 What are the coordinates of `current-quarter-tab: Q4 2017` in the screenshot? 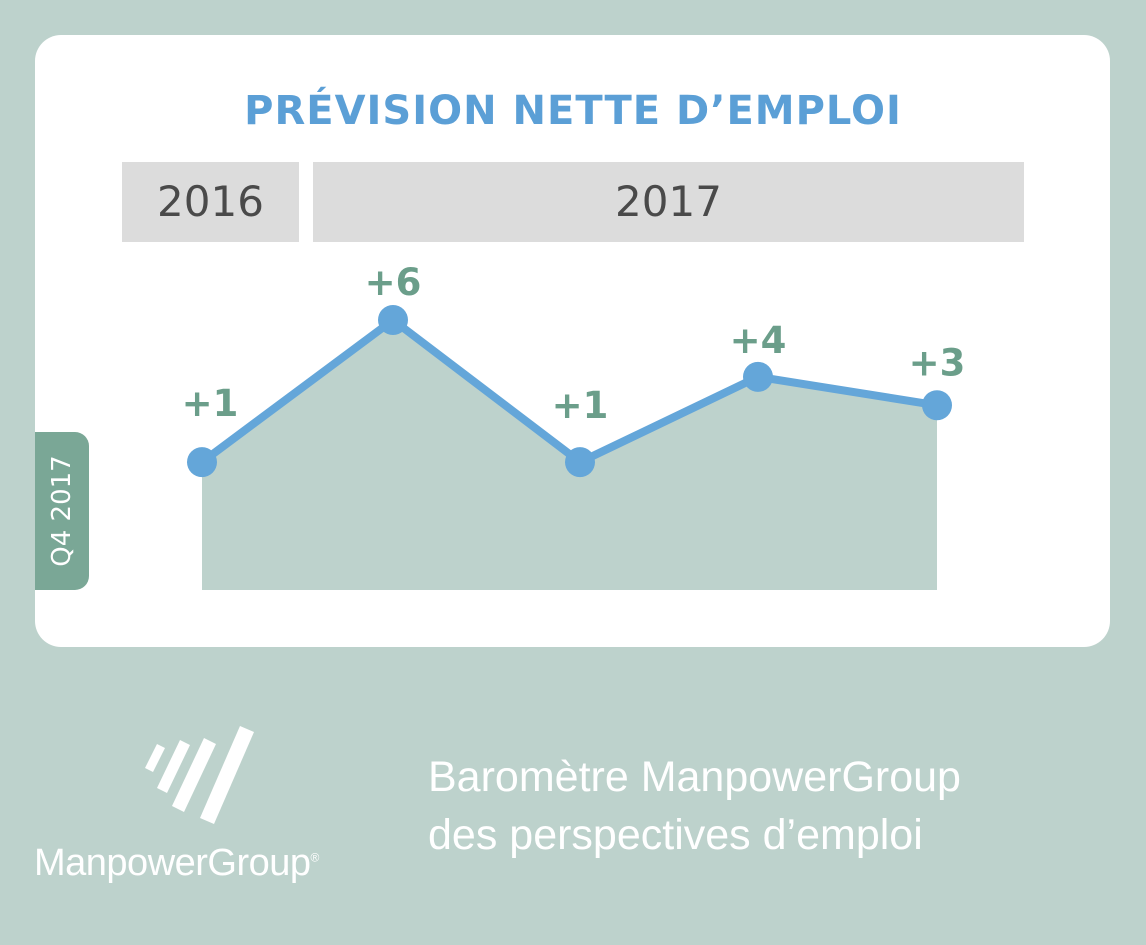 It's located at (62, 511).